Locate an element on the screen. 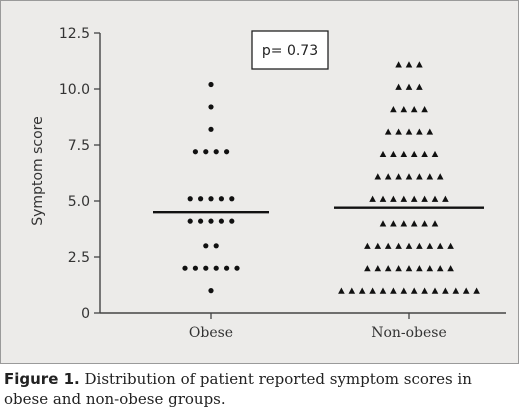 Image resolution: width=519 pixels, height=420 pixels. p-value-box is located at coordinates (290, 50).